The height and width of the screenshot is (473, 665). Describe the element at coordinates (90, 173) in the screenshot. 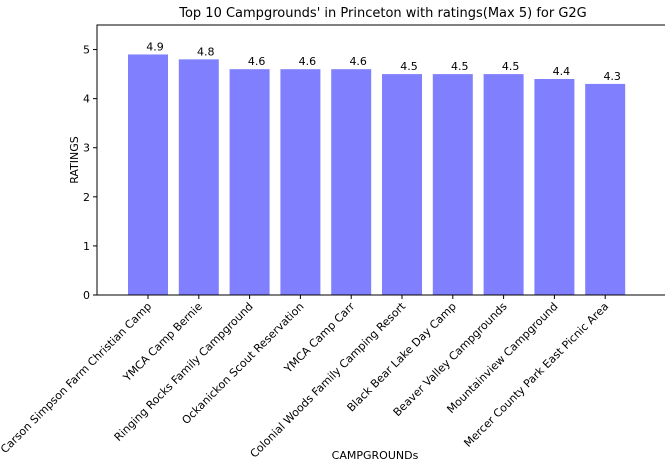

I see `y-axis: 0 1 2 3 4 5` at that location.